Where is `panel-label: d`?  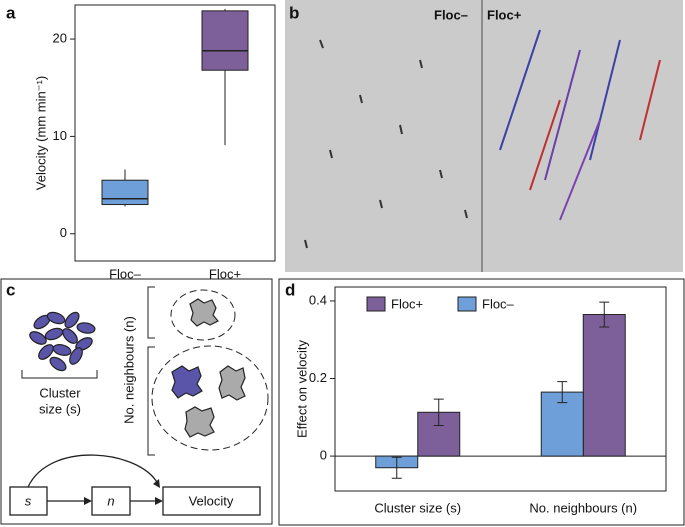
panel-label: d is located at coordinates (290, 289).